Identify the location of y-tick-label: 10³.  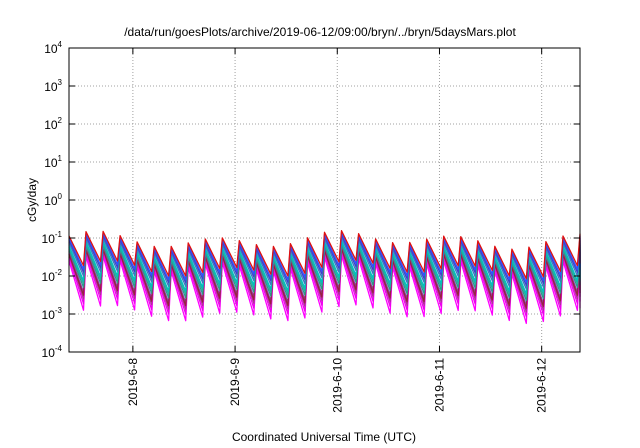
(53, 86).